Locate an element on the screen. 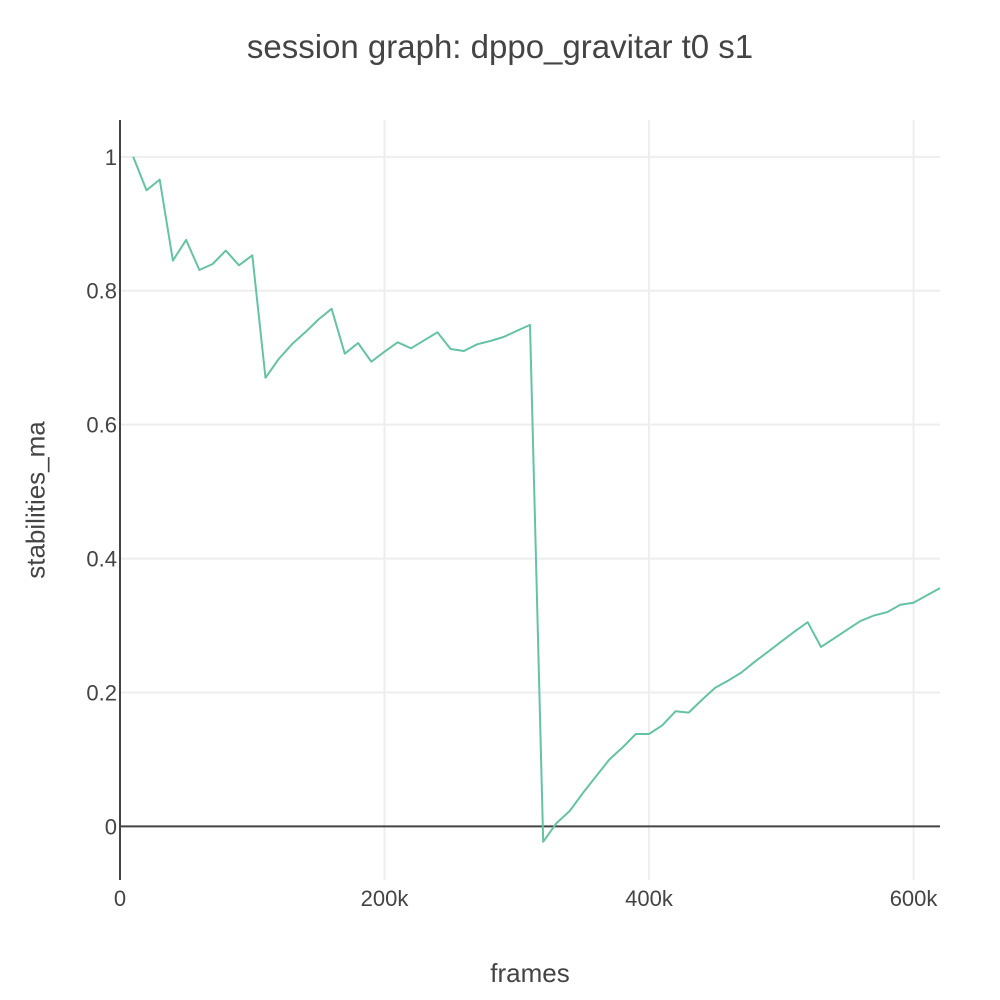 The width and height of the screenshot is (1000, 1000). x-tick-label: 400k is located at coordinates (649, 898).